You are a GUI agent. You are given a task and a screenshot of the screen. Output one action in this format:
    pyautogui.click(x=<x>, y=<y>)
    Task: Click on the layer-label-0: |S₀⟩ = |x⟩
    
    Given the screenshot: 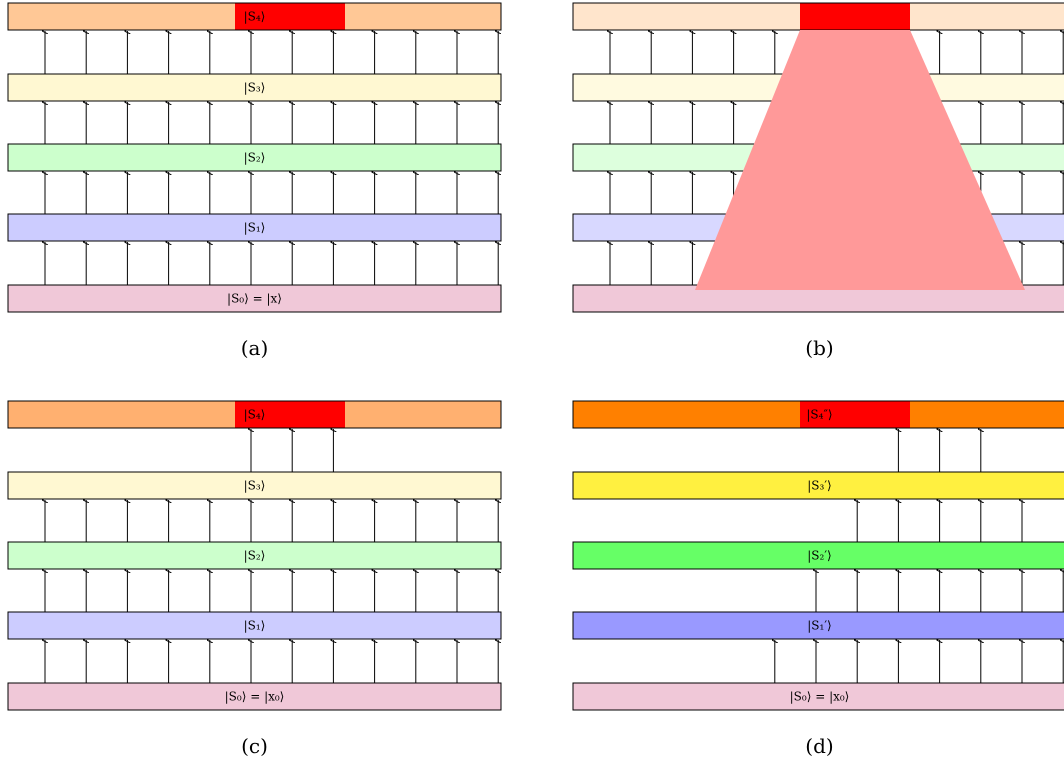 What is the action you would take?
    pyautogui.click(x=254, y=299)
    